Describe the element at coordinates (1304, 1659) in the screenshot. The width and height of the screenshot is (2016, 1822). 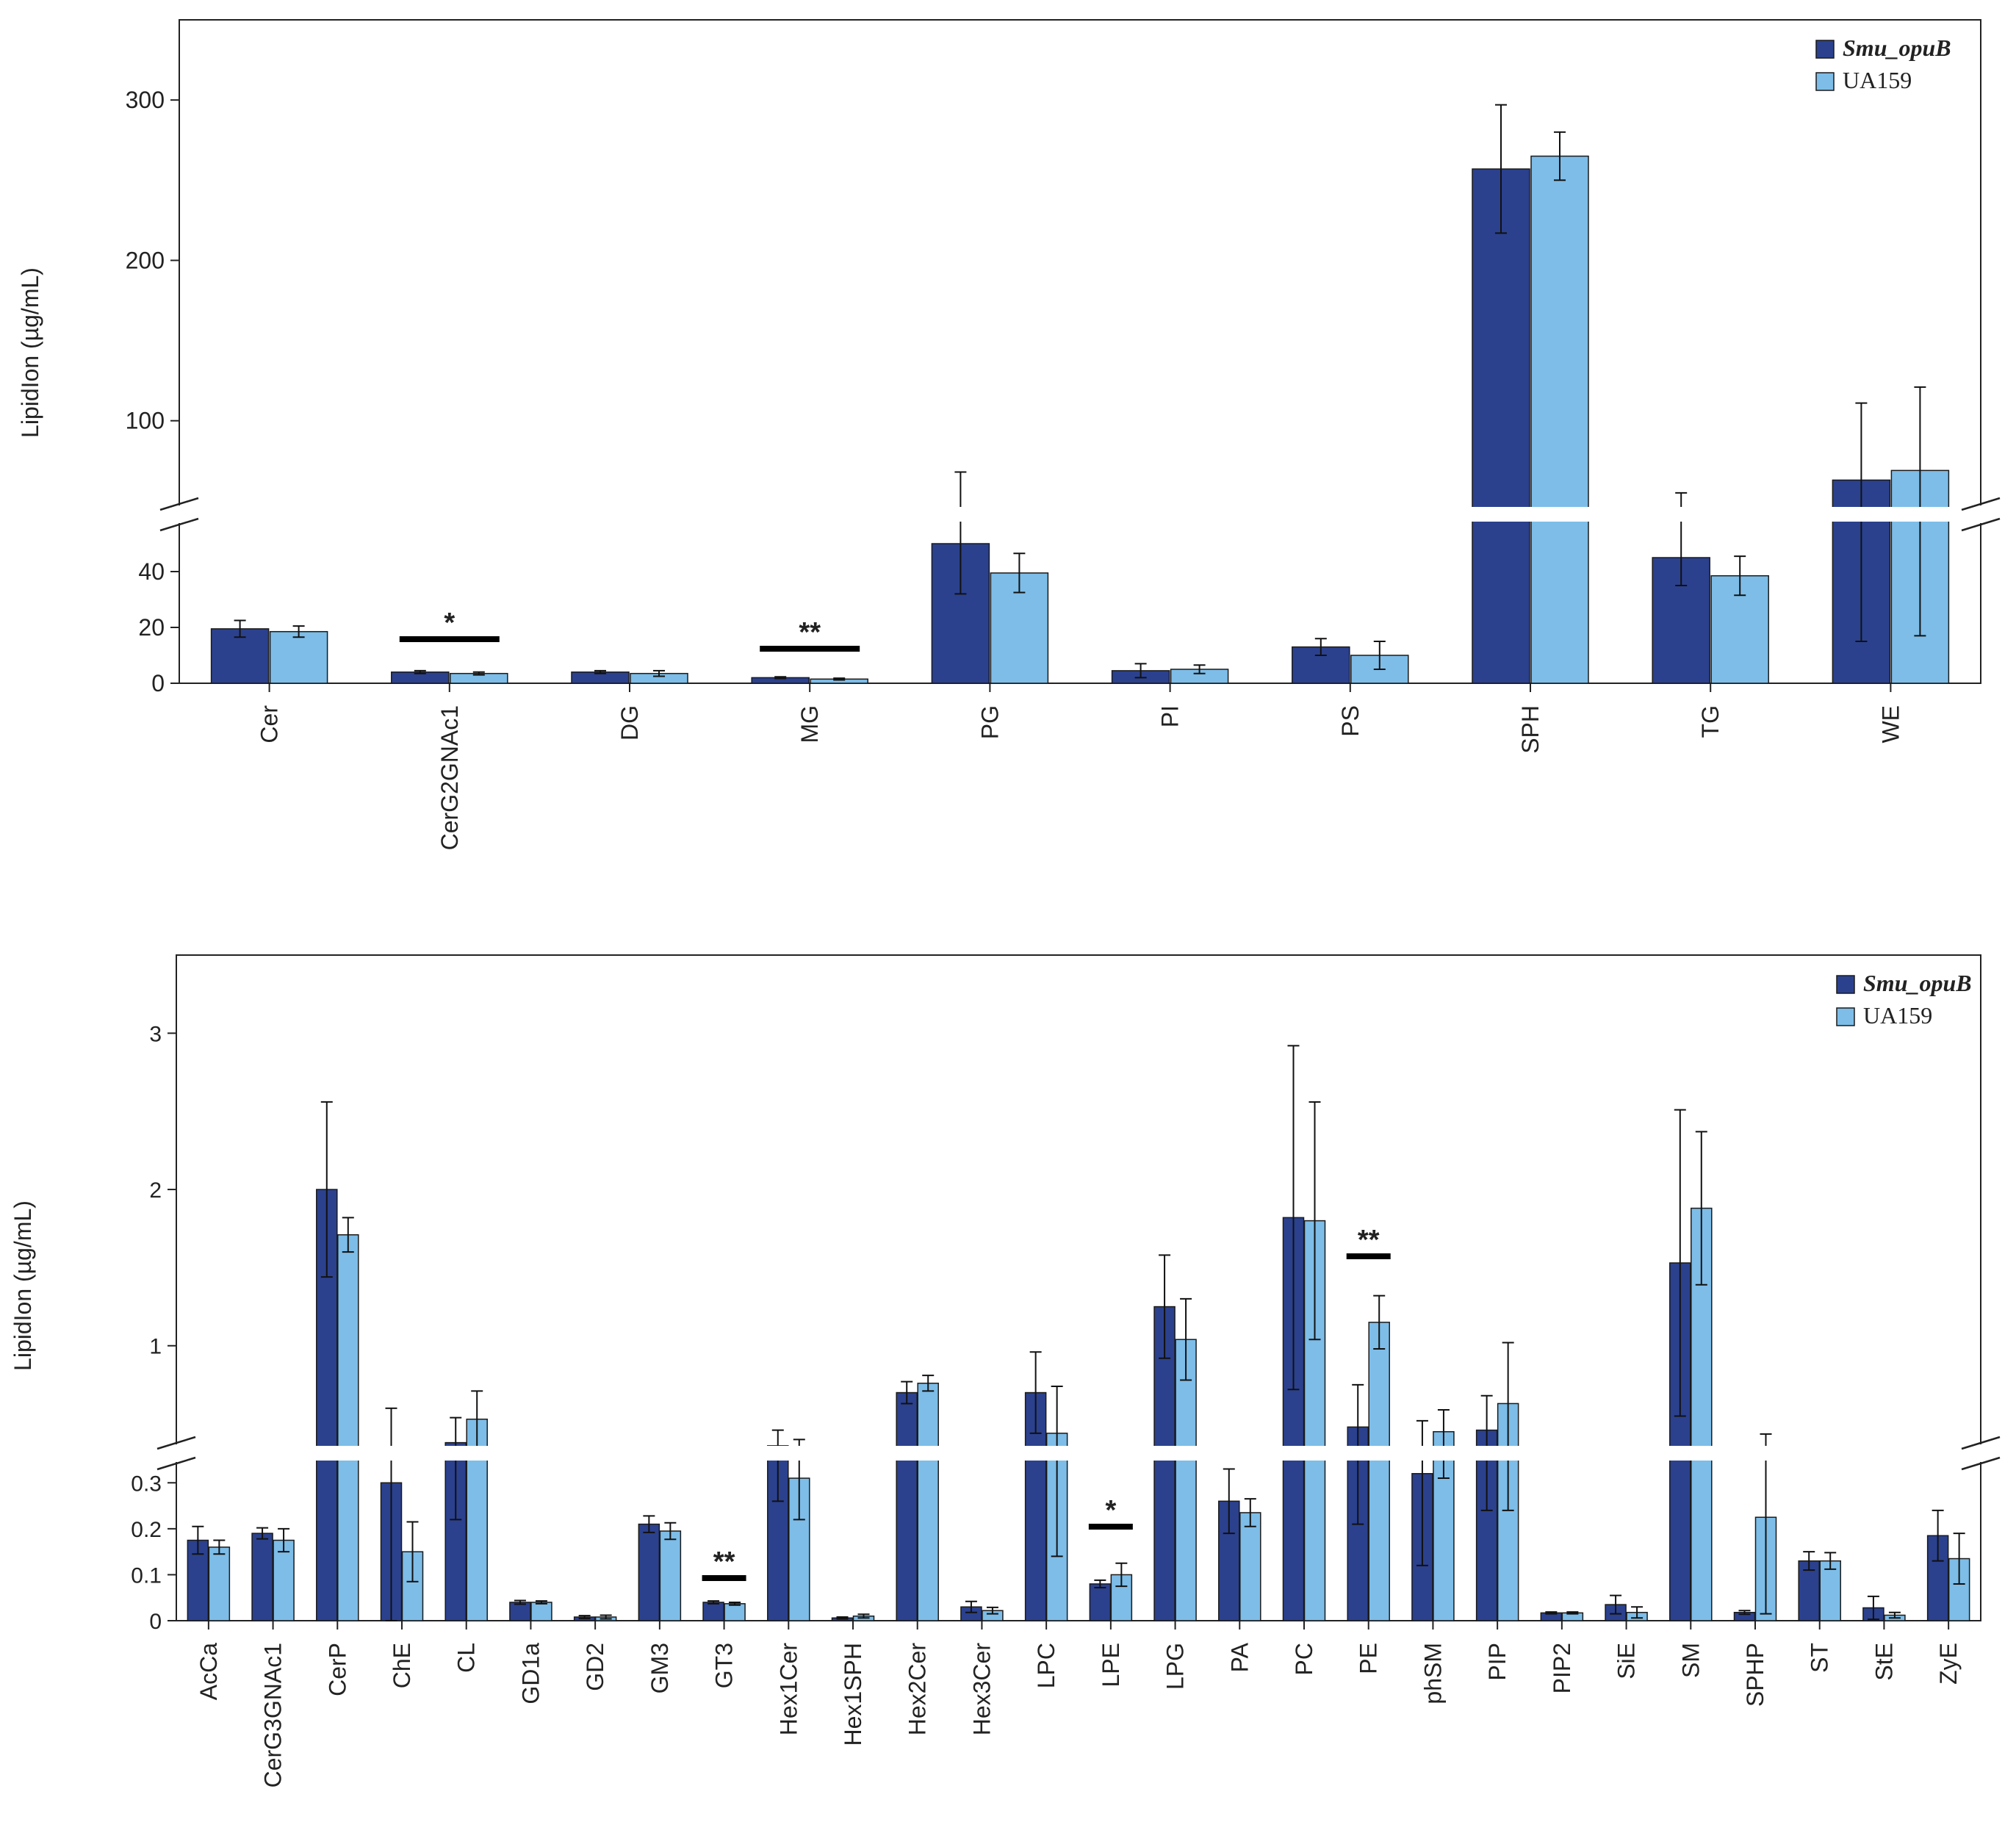
I see `x-tick-label: PC` at that location.